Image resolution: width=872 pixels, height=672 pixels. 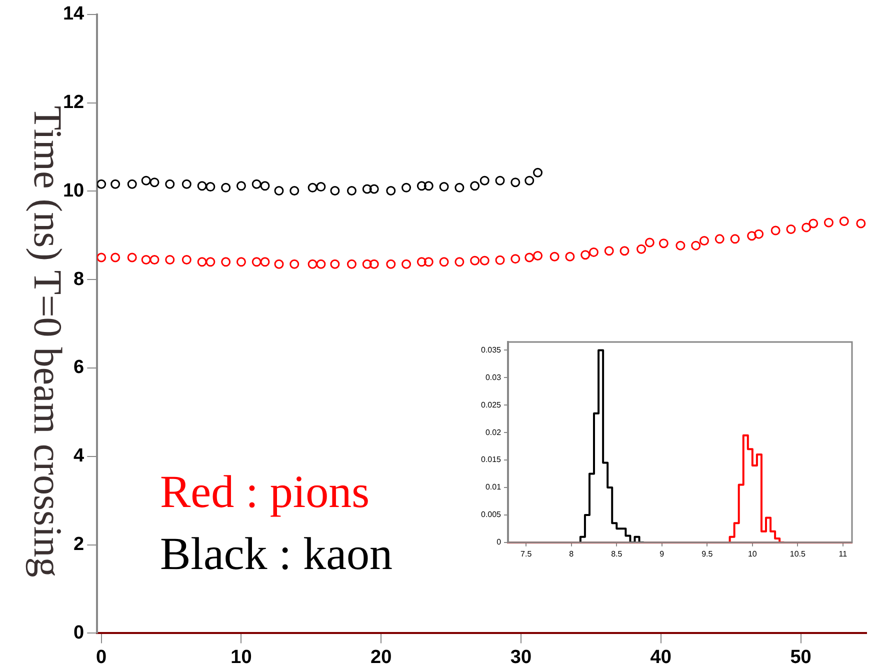 I want to click on x-tick-label: 8.5, so click(x=617, y=553).